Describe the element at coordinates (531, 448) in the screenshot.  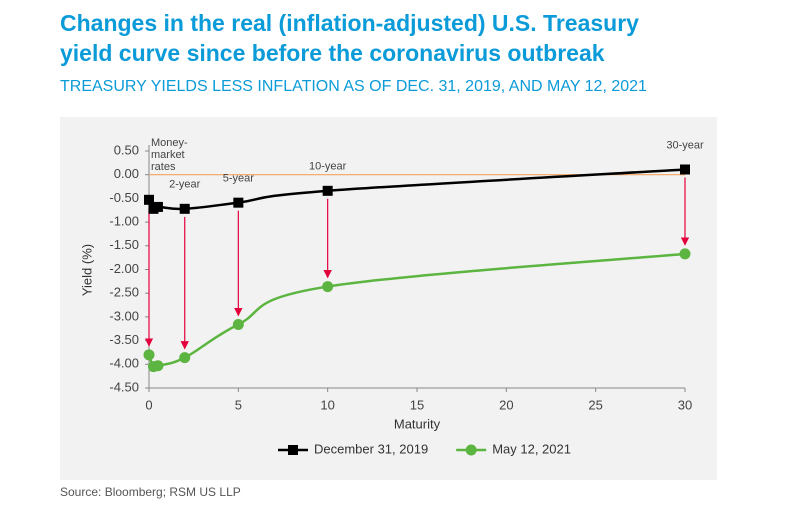
I see `legend-label: May 12, 2021` at that location.